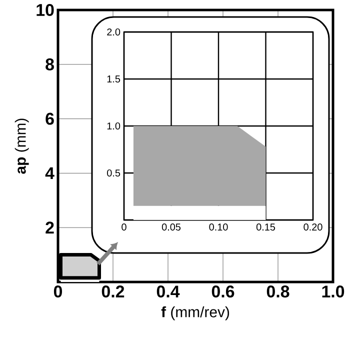  What do you see at coordinates (333, 292) in the screenshot?
I see `x-tick-label: 1.0` at bounding box center [333, 292].